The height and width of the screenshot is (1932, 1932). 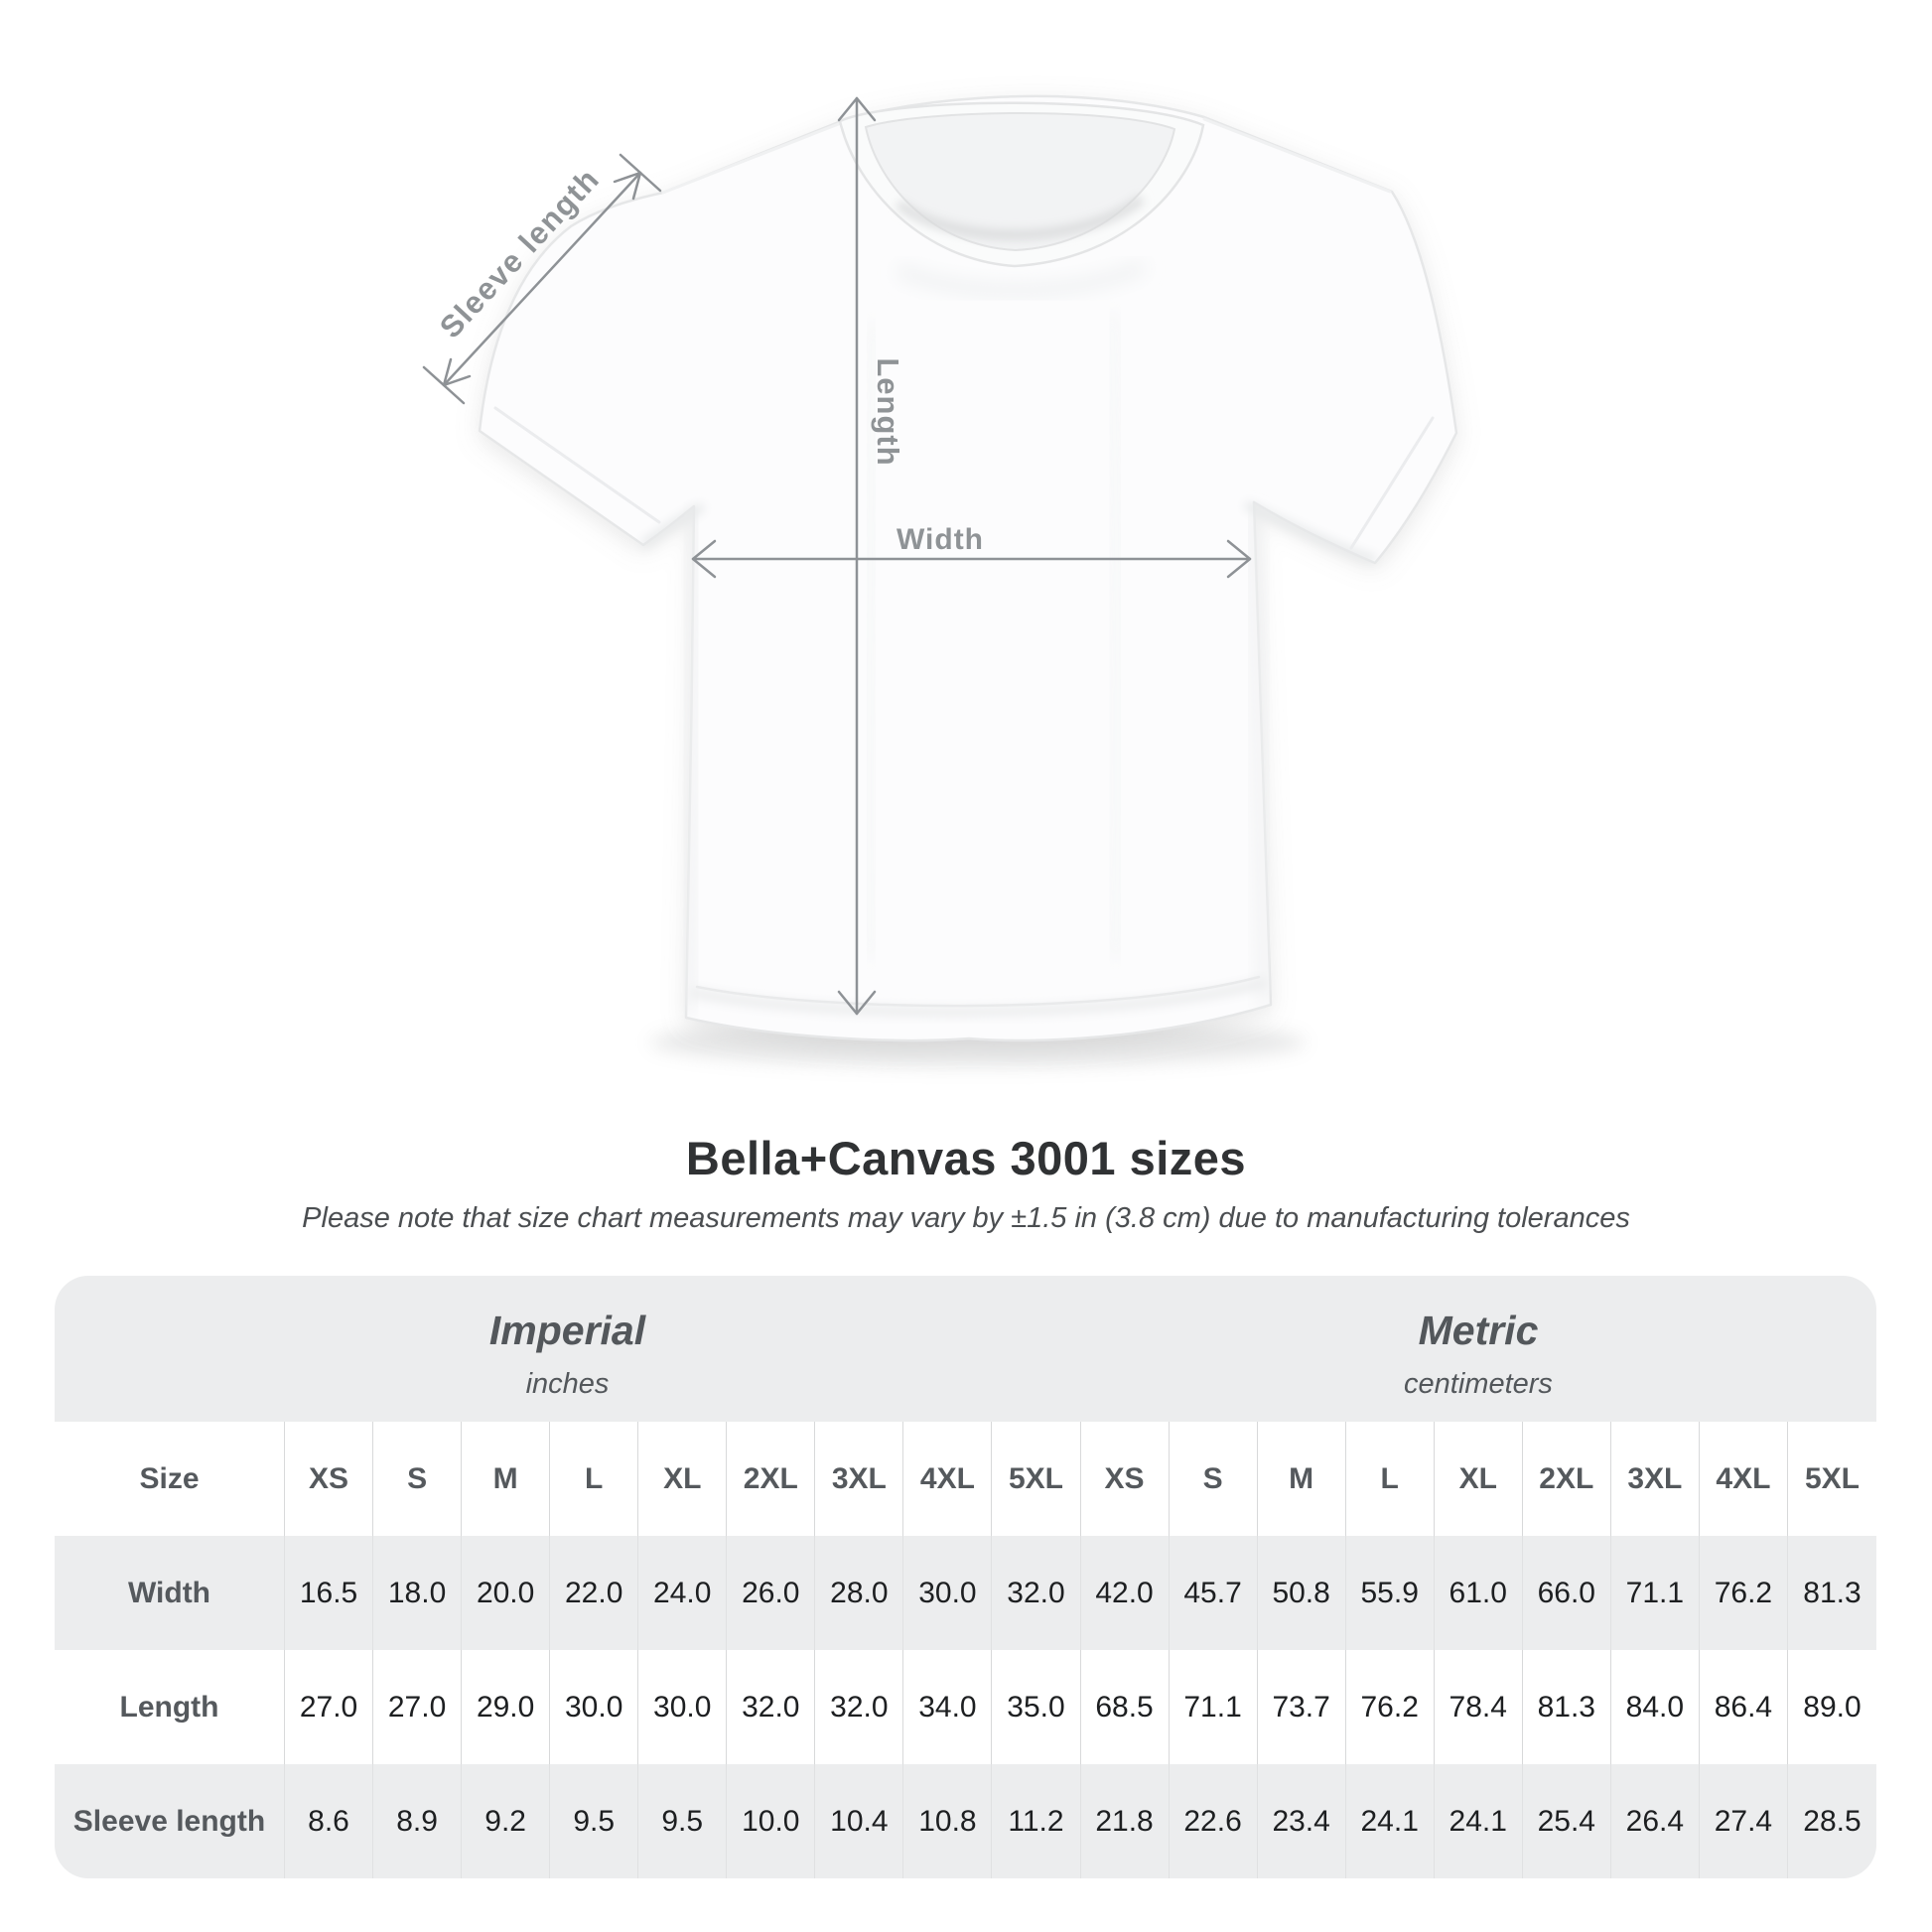 I want to click on table-cell: 29.0, so click(x=507, y=1707).